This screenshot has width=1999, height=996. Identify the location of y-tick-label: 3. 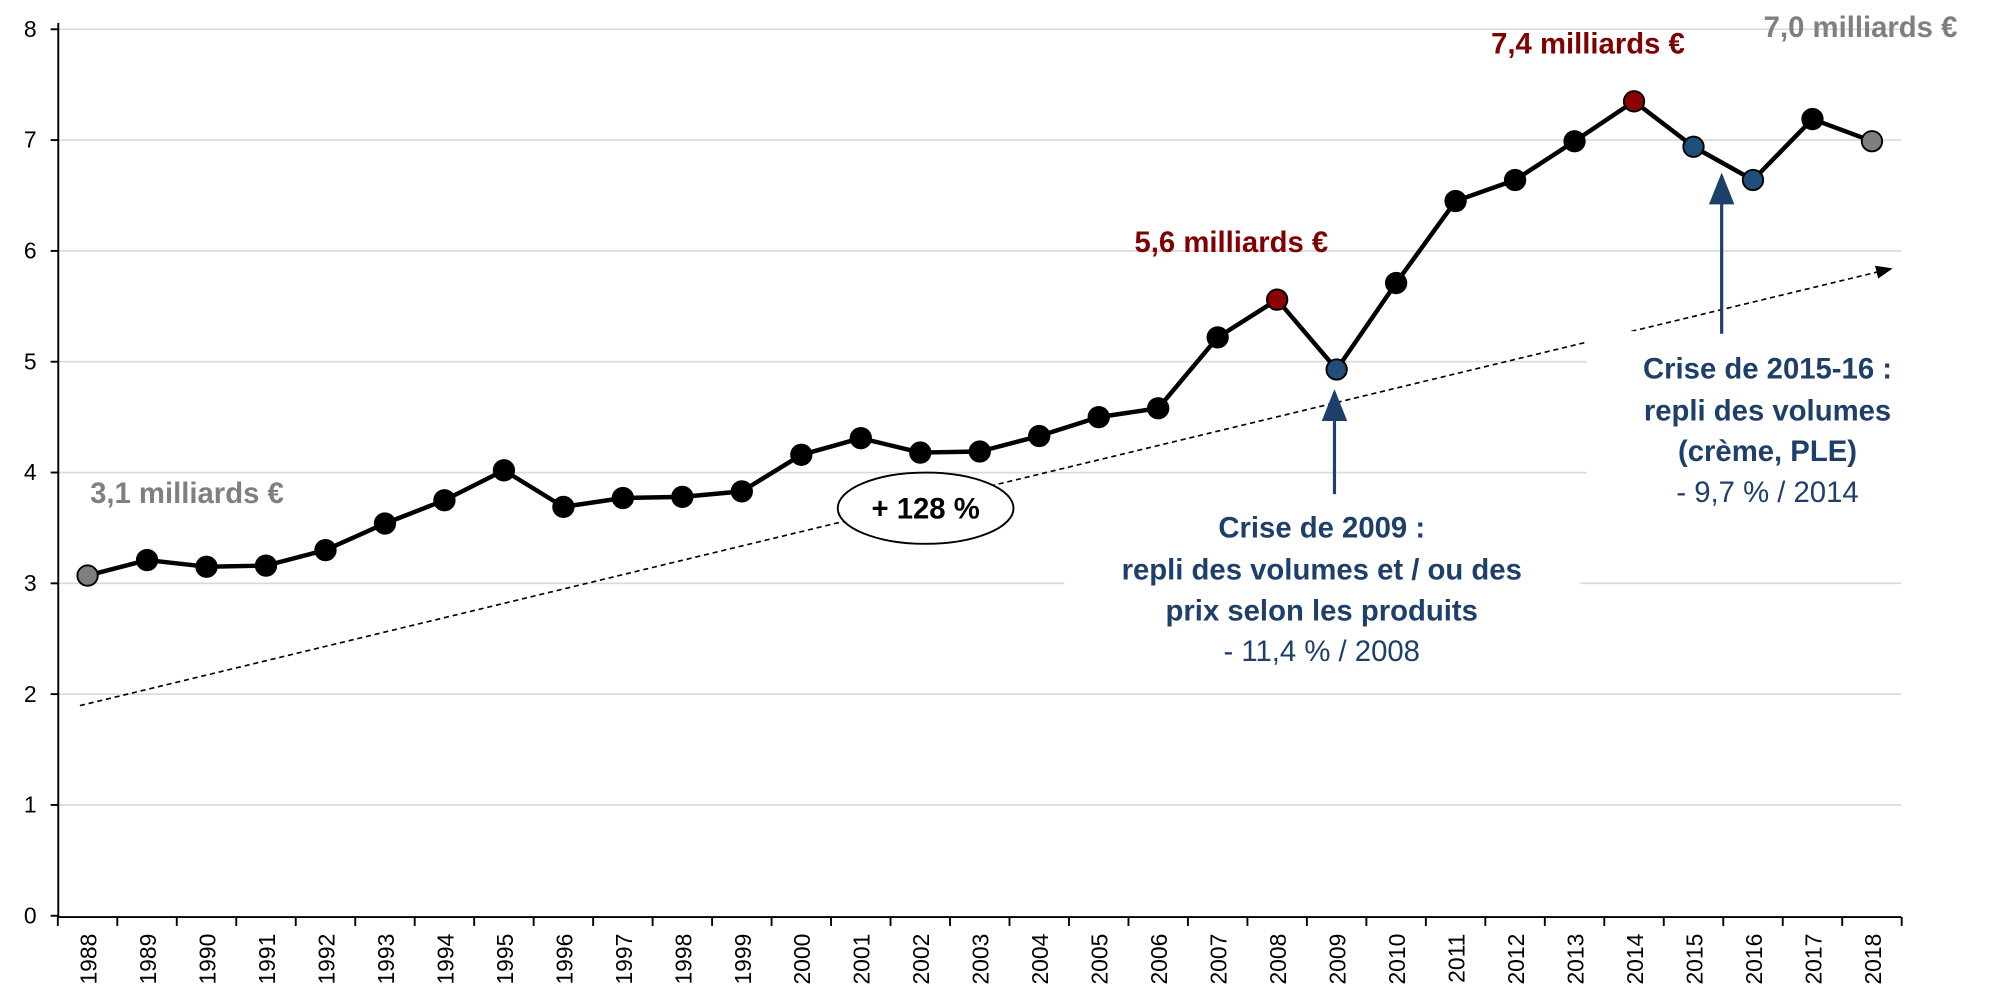
(30, 583).